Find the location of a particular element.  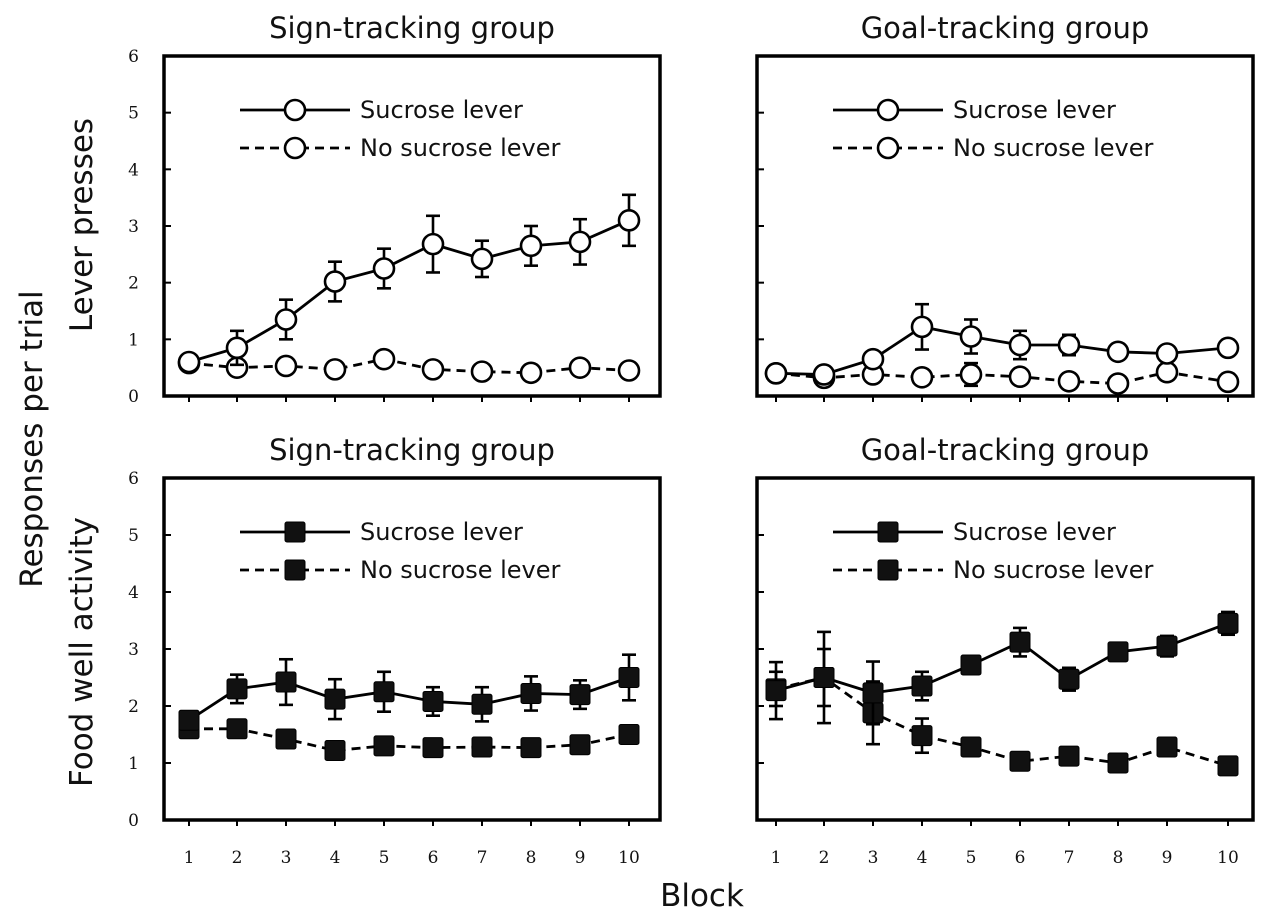

x-tick-label: 4 is located at coordinates (335, 858).